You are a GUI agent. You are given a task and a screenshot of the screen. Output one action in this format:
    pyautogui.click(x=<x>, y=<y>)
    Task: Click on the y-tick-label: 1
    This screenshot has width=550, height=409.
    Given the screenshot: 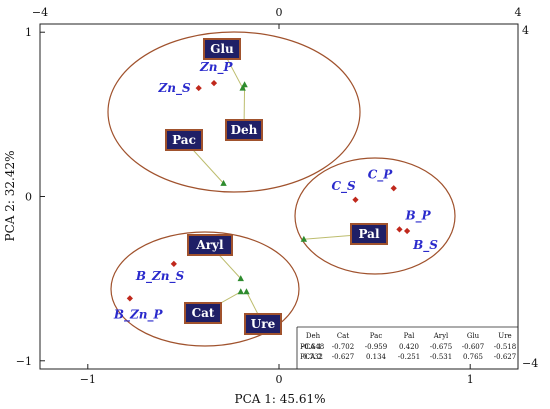 What is the action you would take?
    pyautogui.click(x=28, y=32)
    